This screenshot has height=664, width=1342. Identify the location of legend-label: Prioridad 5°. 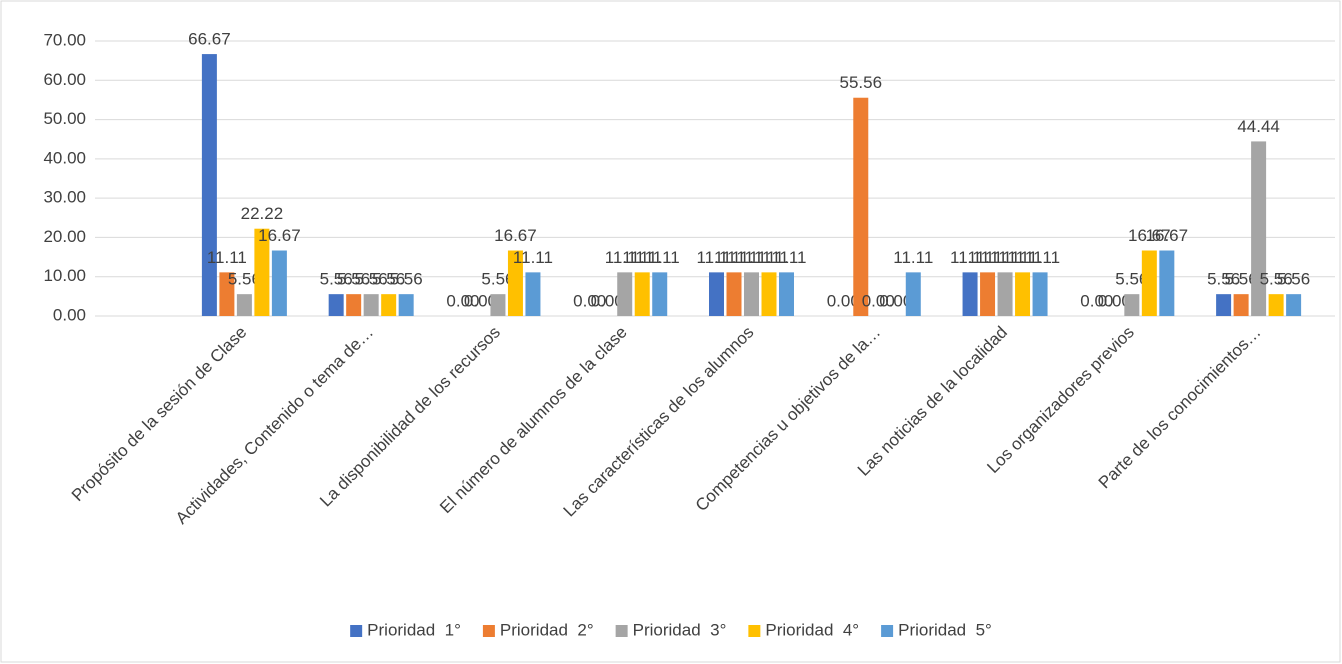
(945, 629).